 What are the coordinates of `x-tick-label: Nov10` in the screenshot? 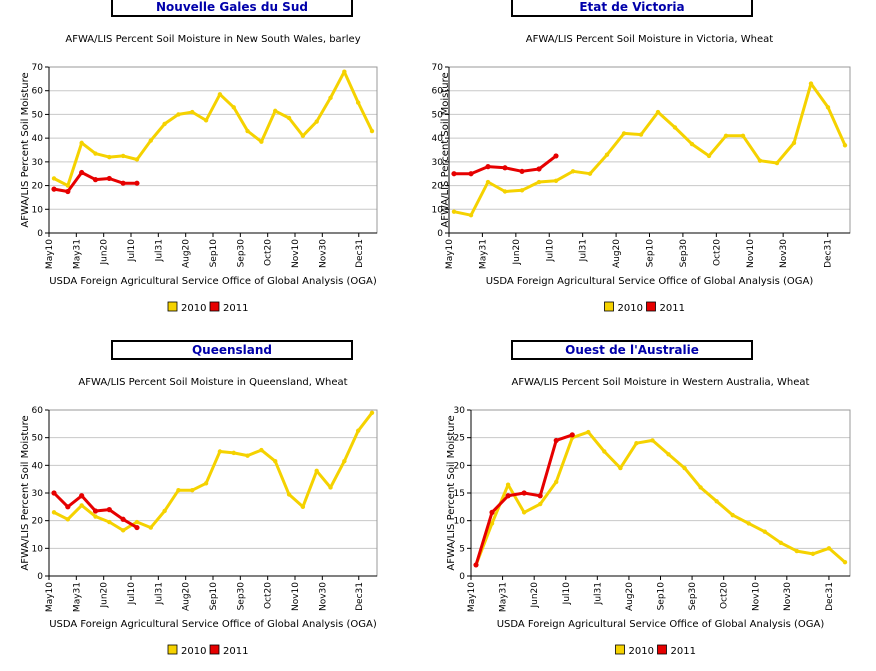 It's located at (751, 253).